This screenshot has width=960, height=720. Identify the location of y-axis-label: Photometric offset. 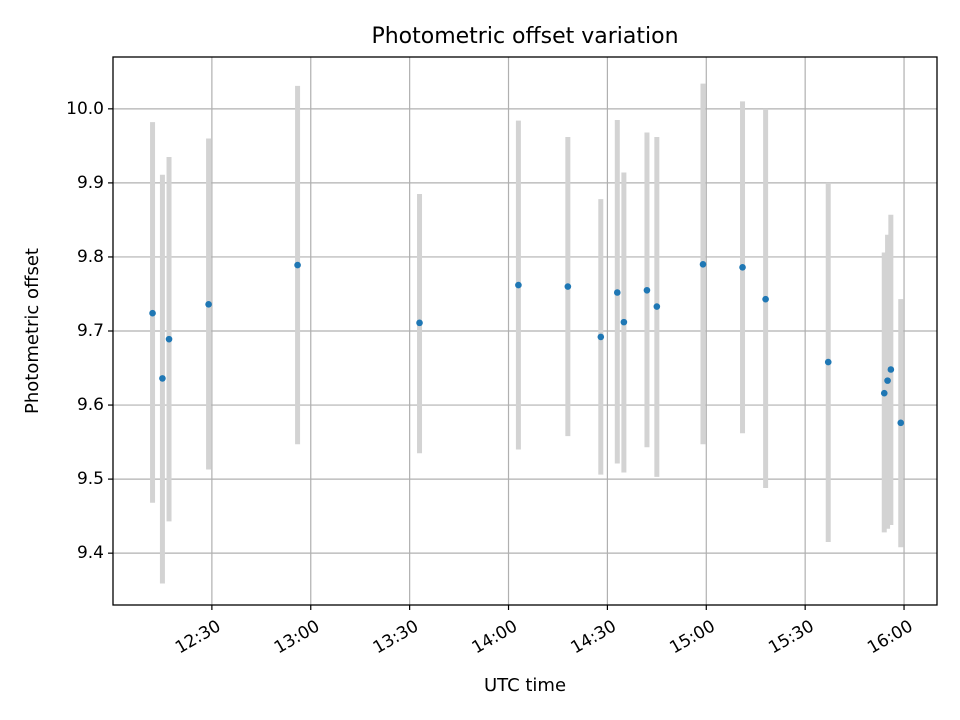
(32, 331).